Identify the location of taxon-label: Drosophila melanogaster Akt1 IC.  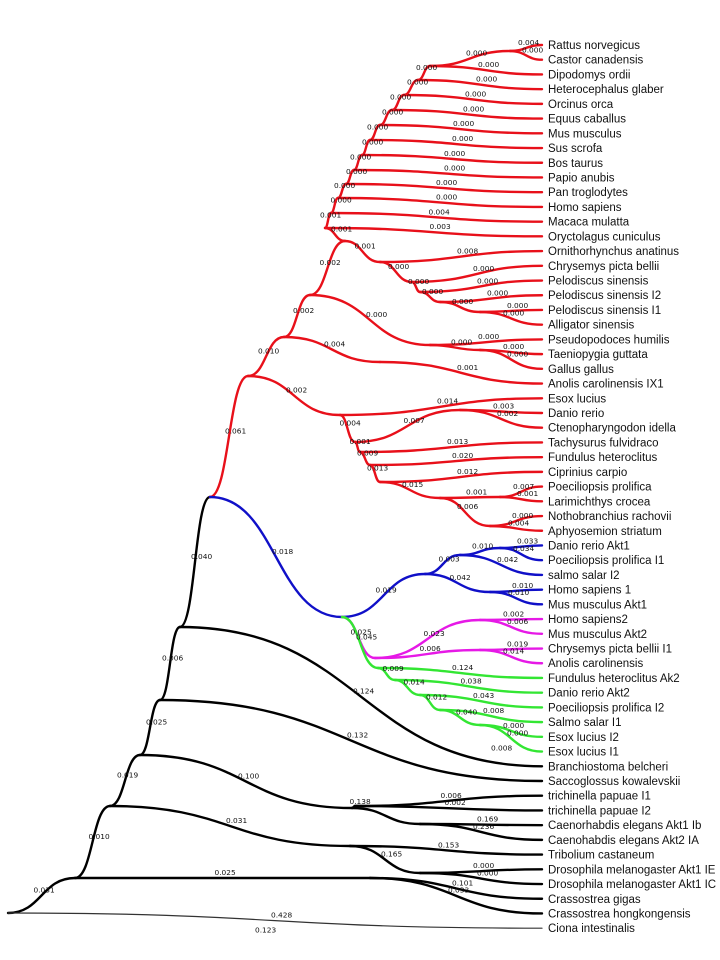
(632, 885).